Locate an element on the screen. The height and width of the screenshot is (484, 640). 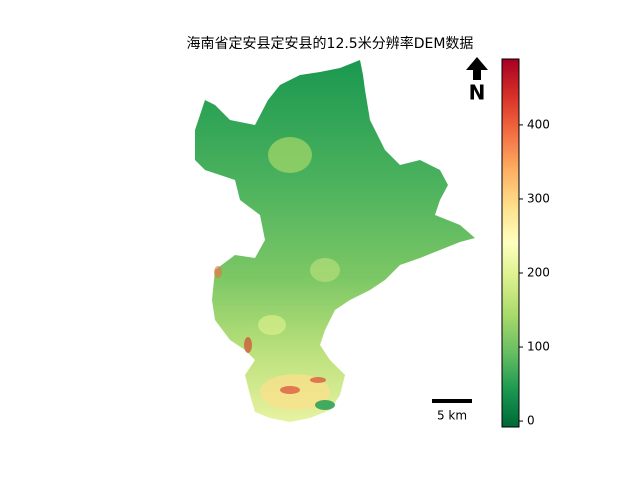
north-arrow: N is located at coordinates (477, 81).